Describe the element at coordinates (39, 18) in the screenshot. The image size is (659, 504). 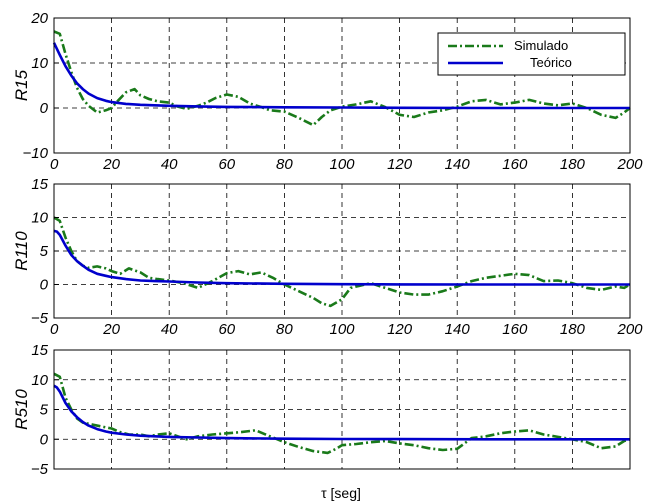
I see `y-tick-label: 20` at that location.